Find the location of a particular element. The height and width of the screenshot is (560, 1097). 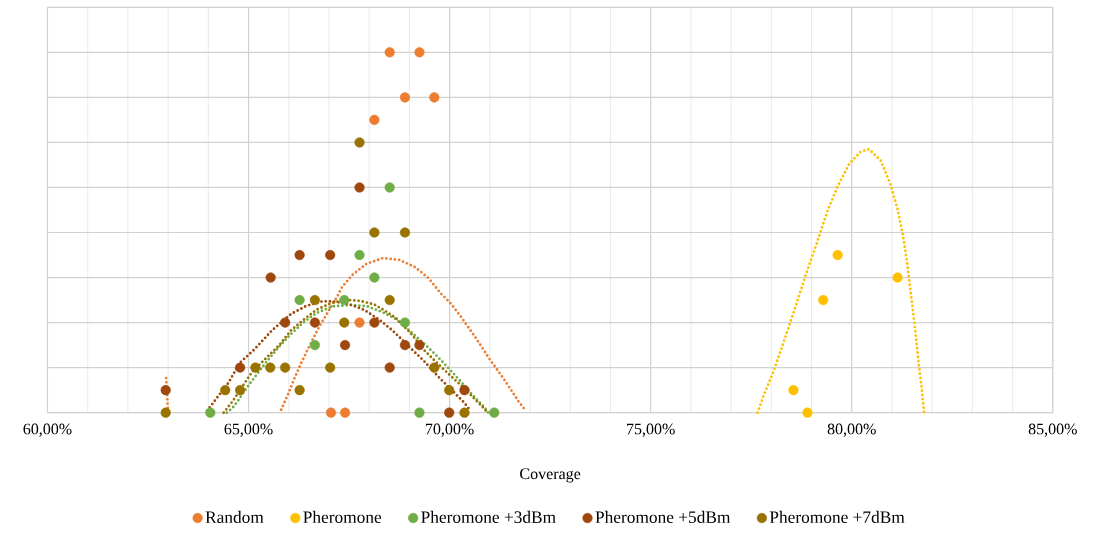

legend-label: Pheromone is located at coordinates (342, 517).